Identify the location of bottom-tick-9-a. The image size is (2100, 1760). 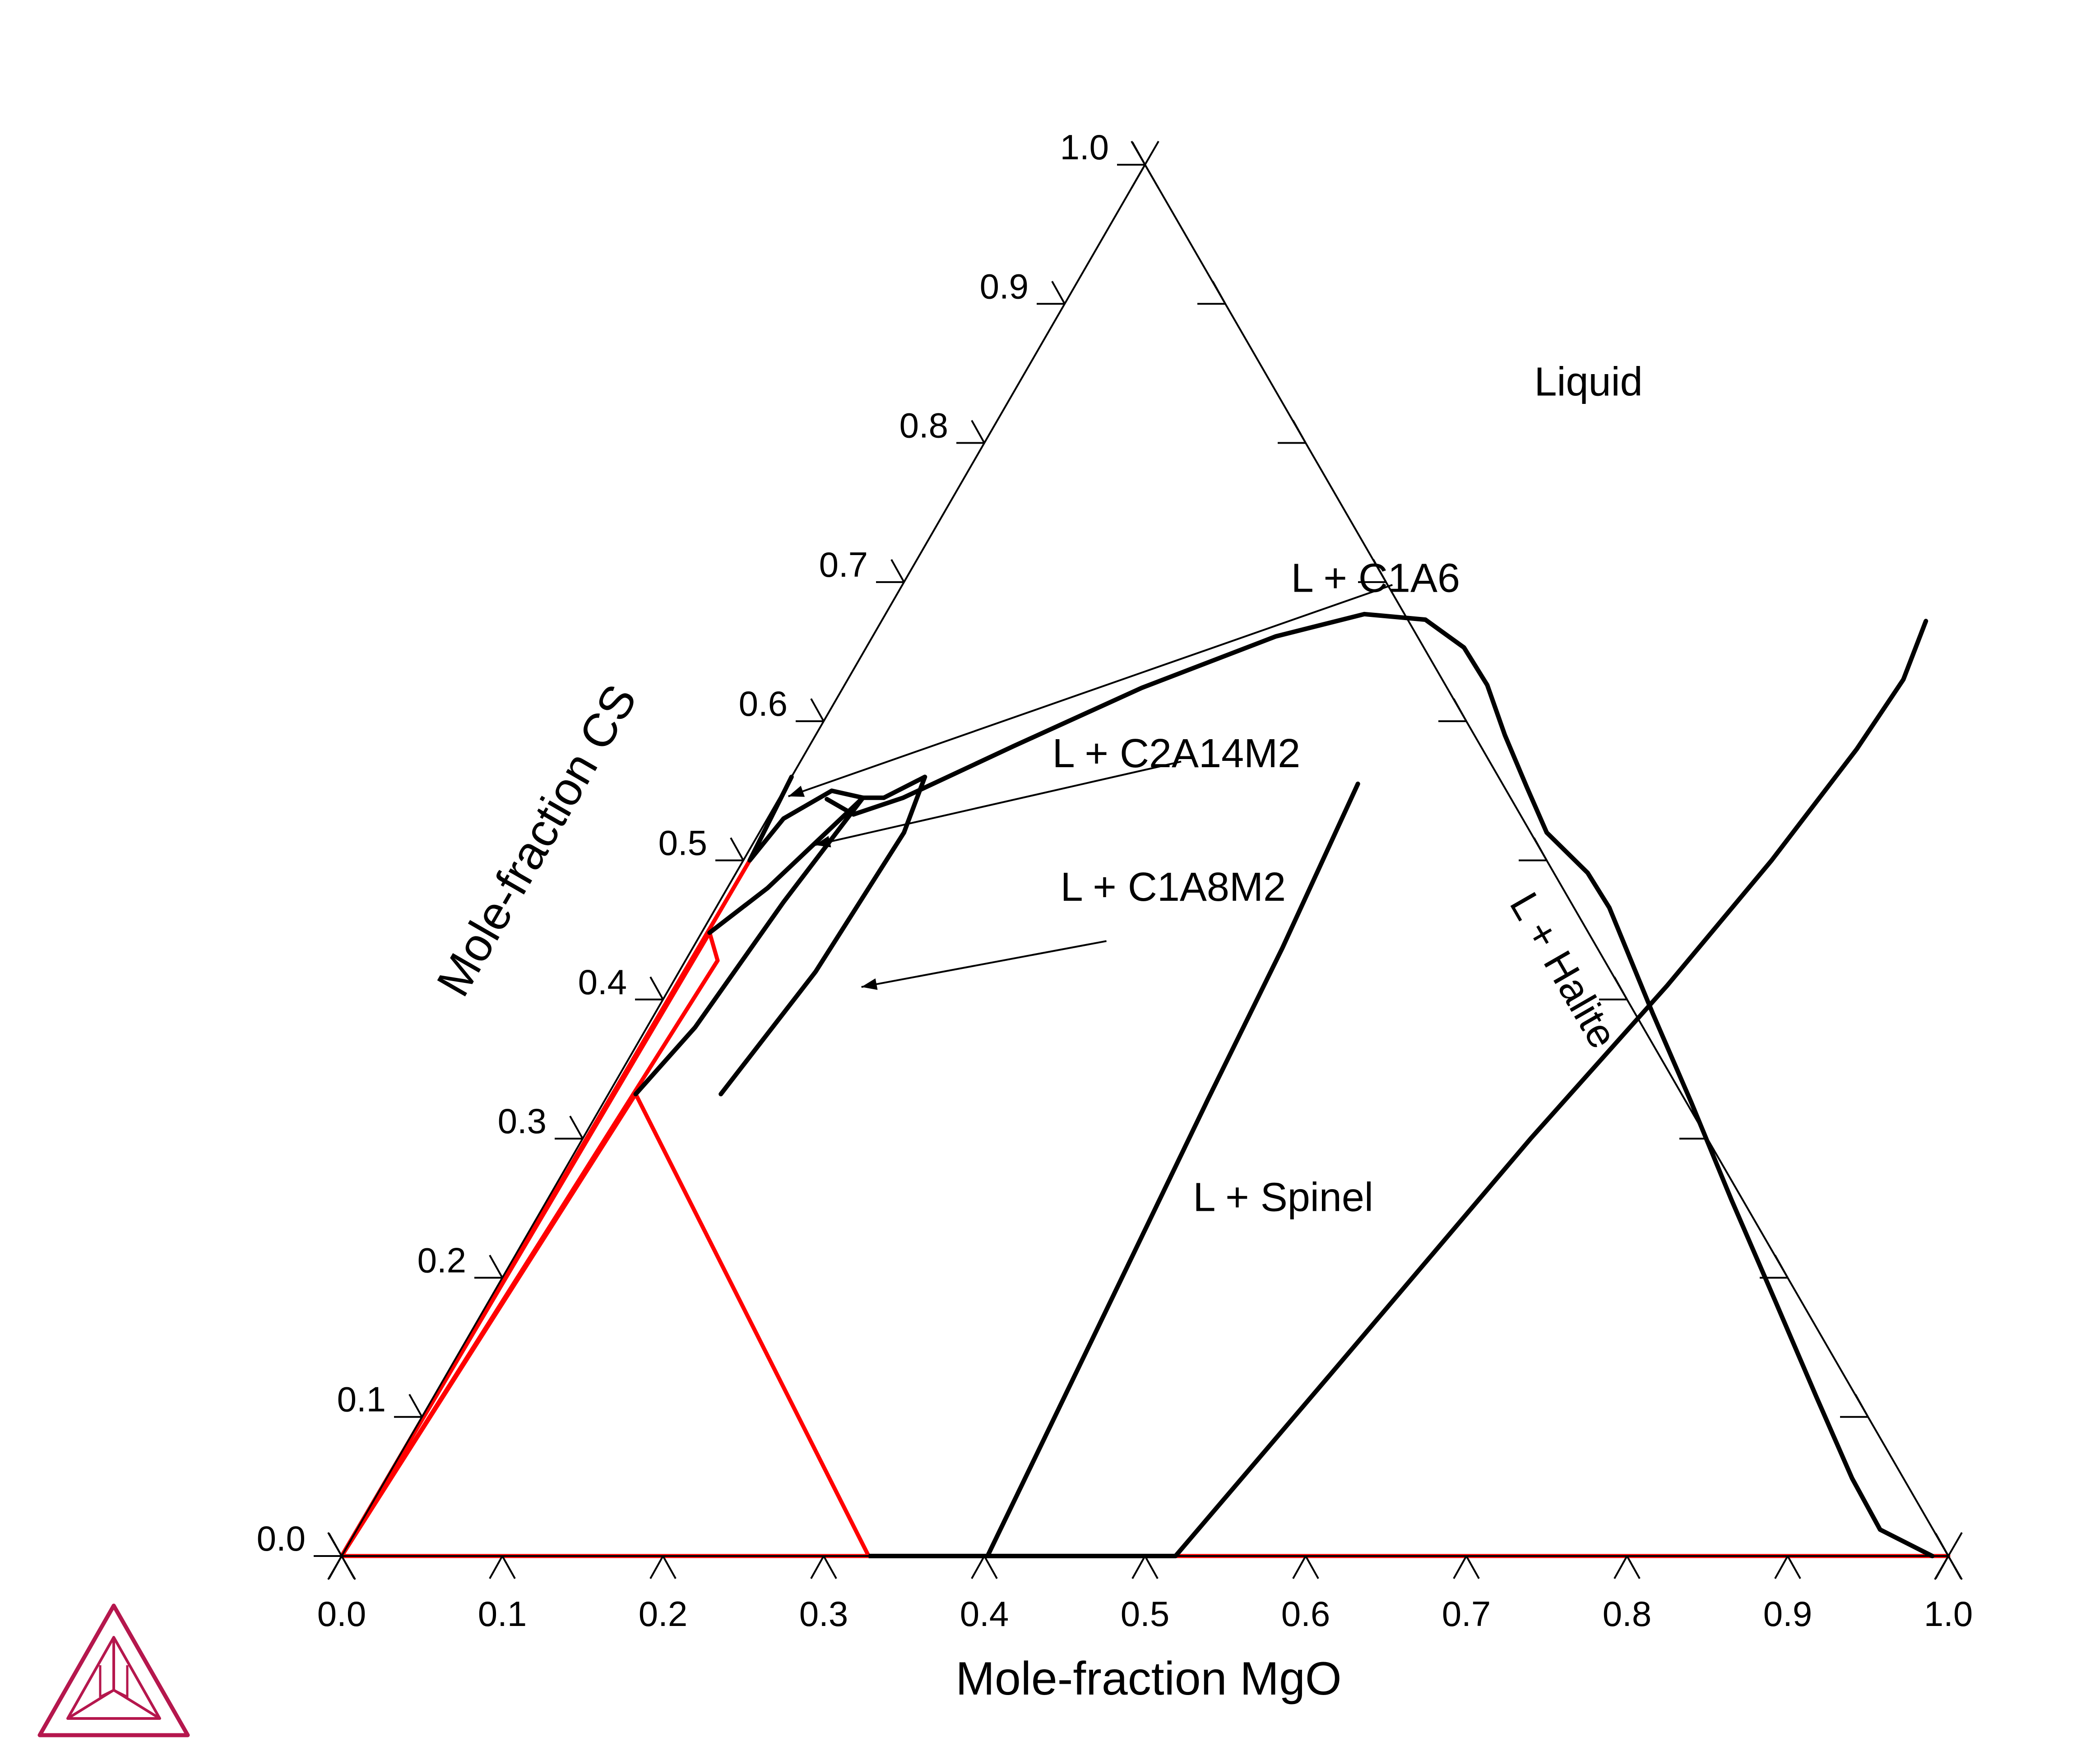
(1781, 1567).